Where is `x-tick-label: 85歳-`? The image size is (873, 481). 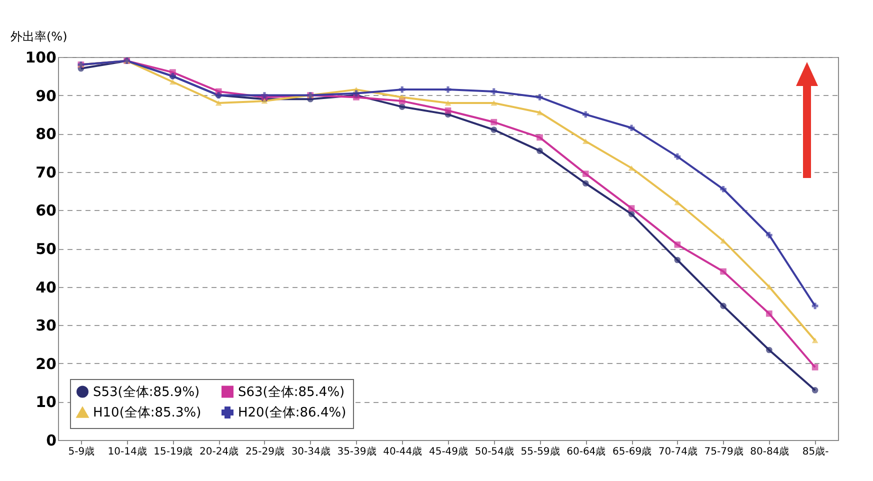
x-tick-label: 85歳- is located at coordinates (816, 452).